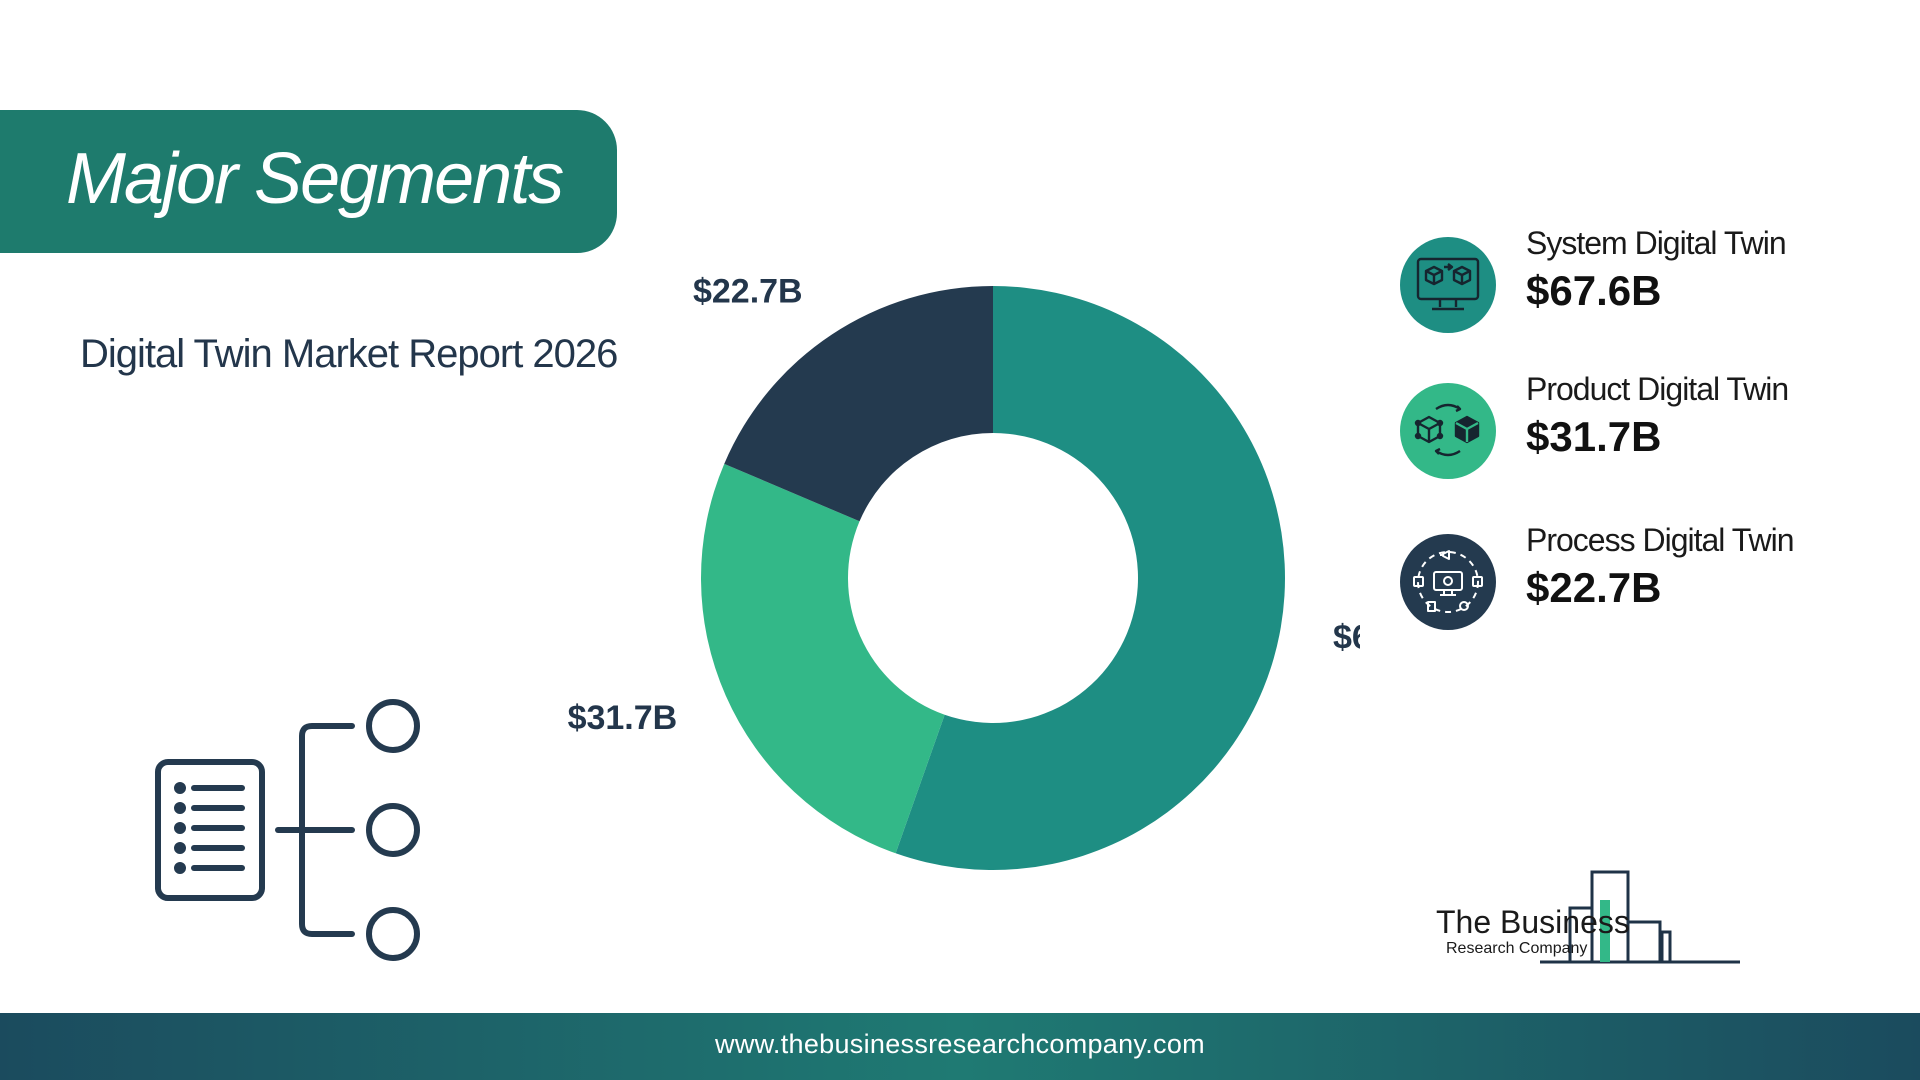  I want to click on data-label-product-digital-twin: $31.7B, so click(623, 718).